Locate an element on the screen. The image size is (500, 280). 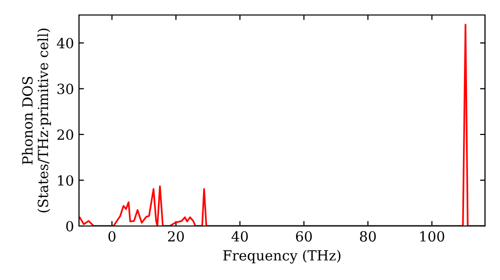
x-tick-label: 20 is located at coordinates (176, 236).